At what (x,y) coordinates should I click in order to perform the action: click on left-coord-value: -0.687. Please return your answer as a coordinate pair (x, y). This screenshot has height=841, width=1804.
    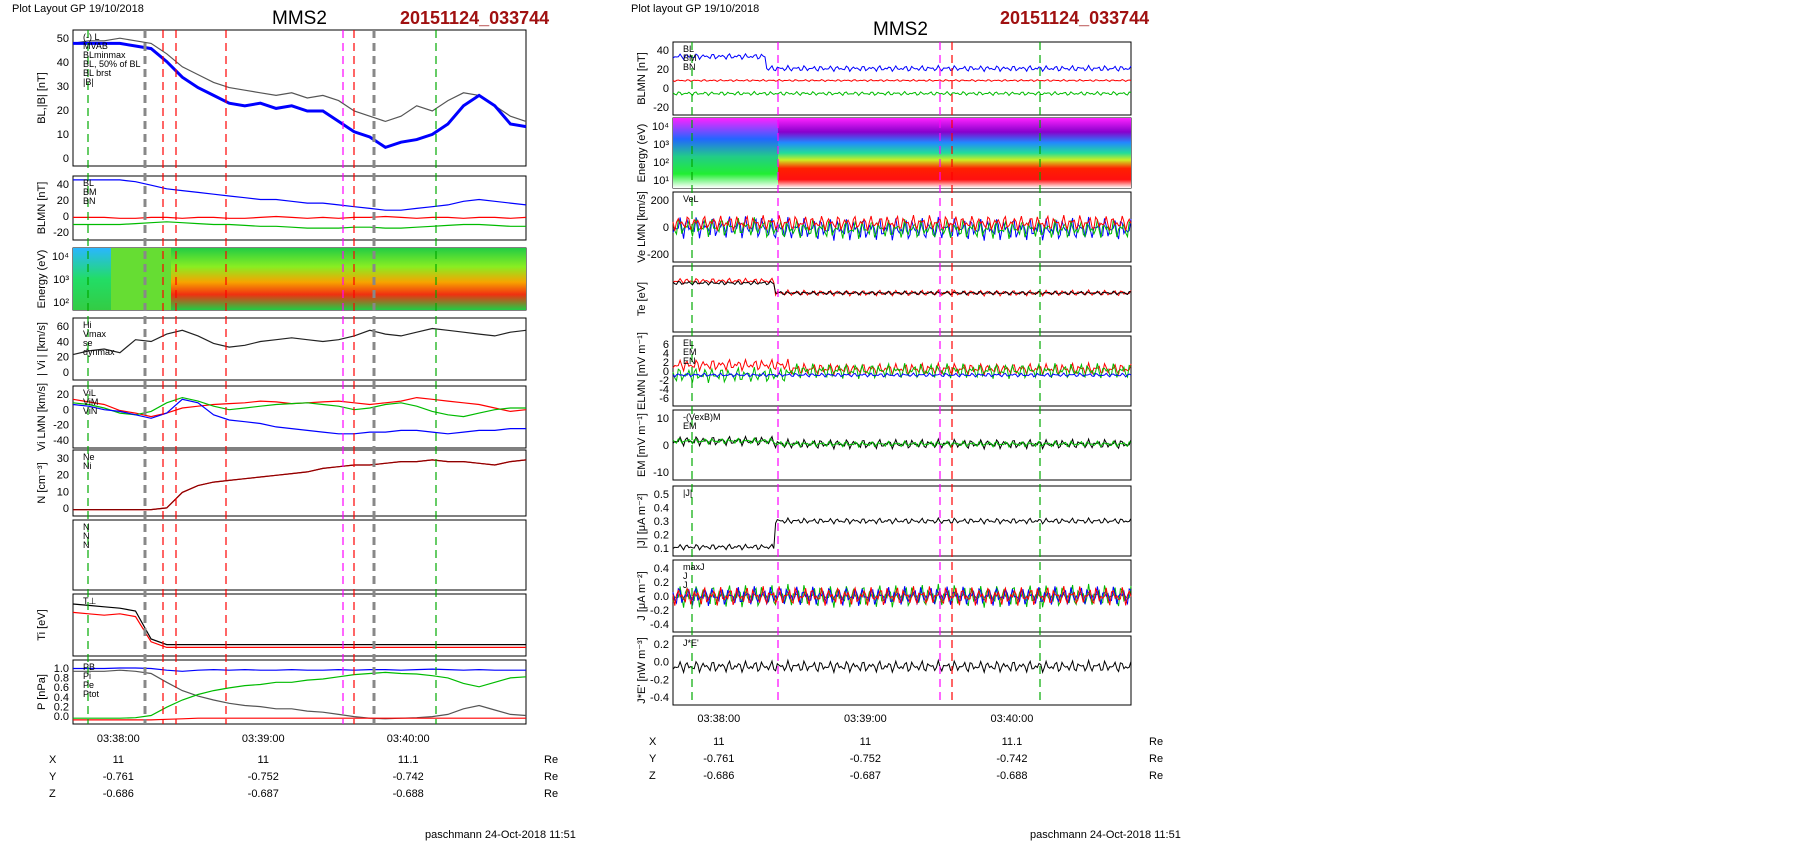
    Looking at the image, I should click on (263, 794).